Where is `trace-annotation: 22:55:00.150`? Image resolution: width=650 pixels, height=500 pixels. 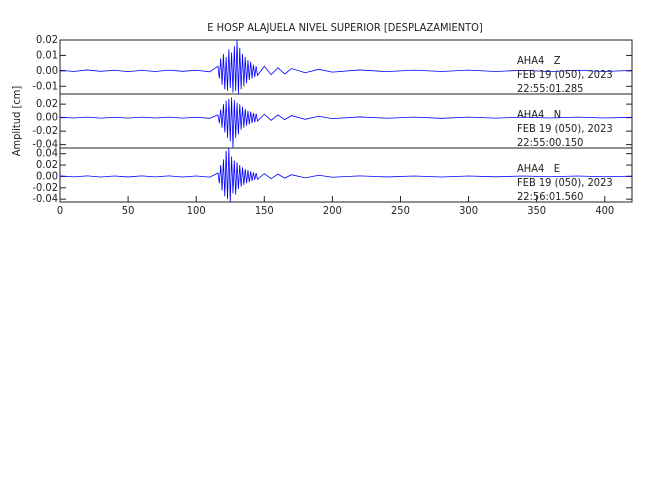
trace-annotation: 22:55:00.150 is located at coordinates (550, 142).